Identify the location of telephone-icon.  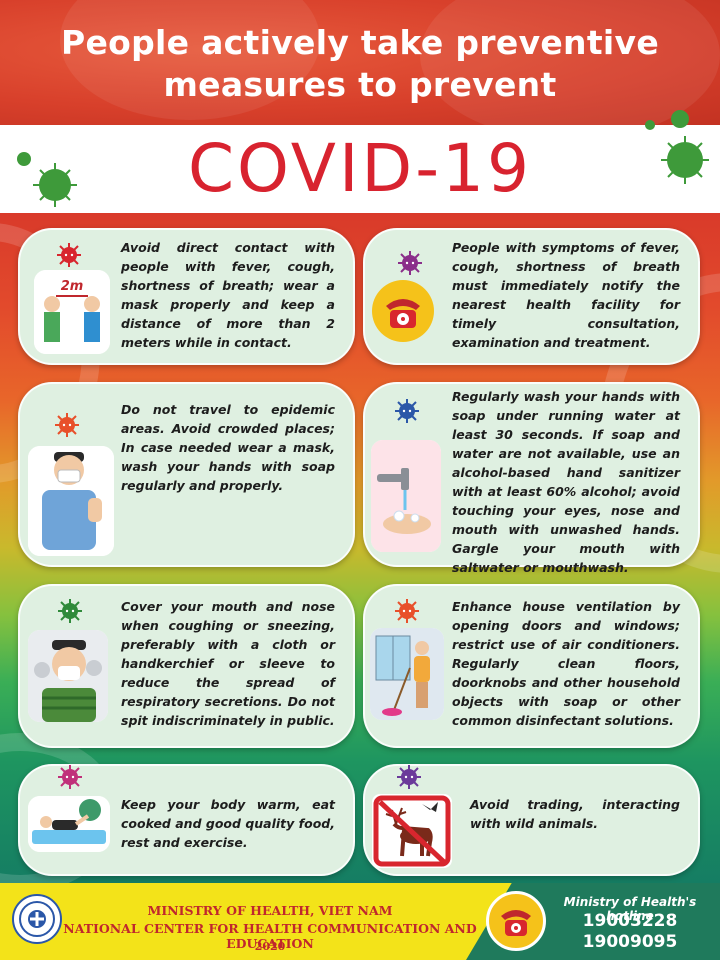
(403, 311).